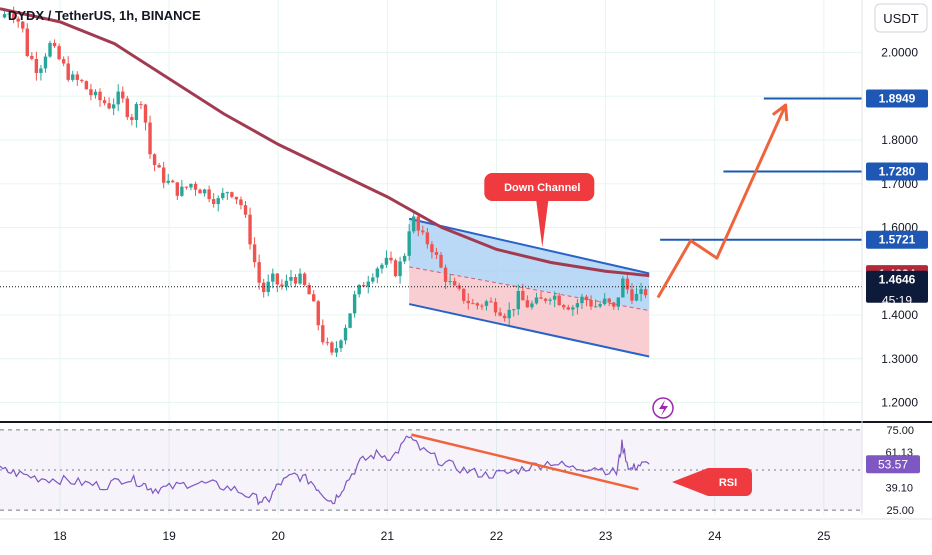 The height and width of the screenshot is (555, 932). I want to click on channel-lower-line, so click(529, 330).